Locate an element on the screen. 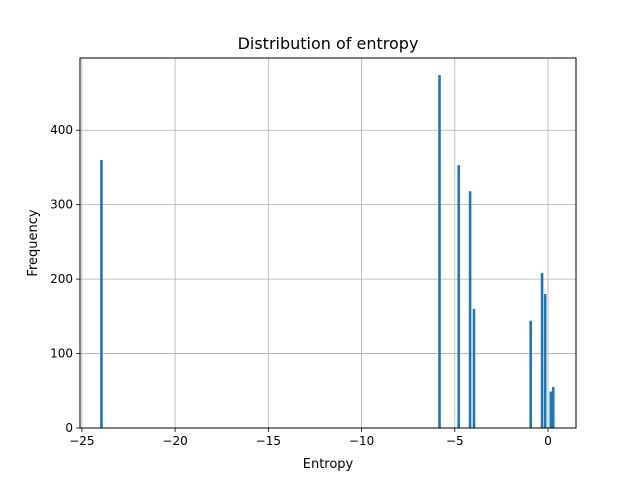  y-tick-label: 400 is located at coordinates (61, 130).